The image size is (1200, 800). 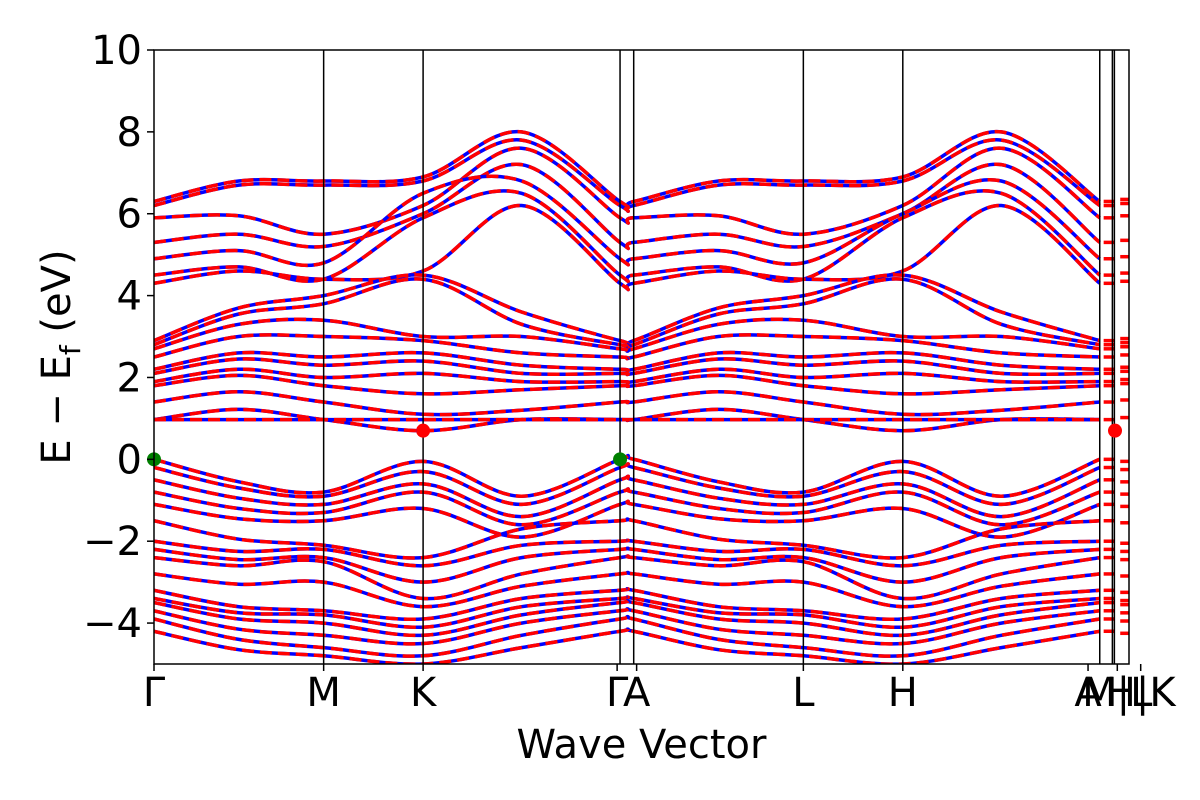 I want to click on x-tick-label: H, so click(x=903, y=693).